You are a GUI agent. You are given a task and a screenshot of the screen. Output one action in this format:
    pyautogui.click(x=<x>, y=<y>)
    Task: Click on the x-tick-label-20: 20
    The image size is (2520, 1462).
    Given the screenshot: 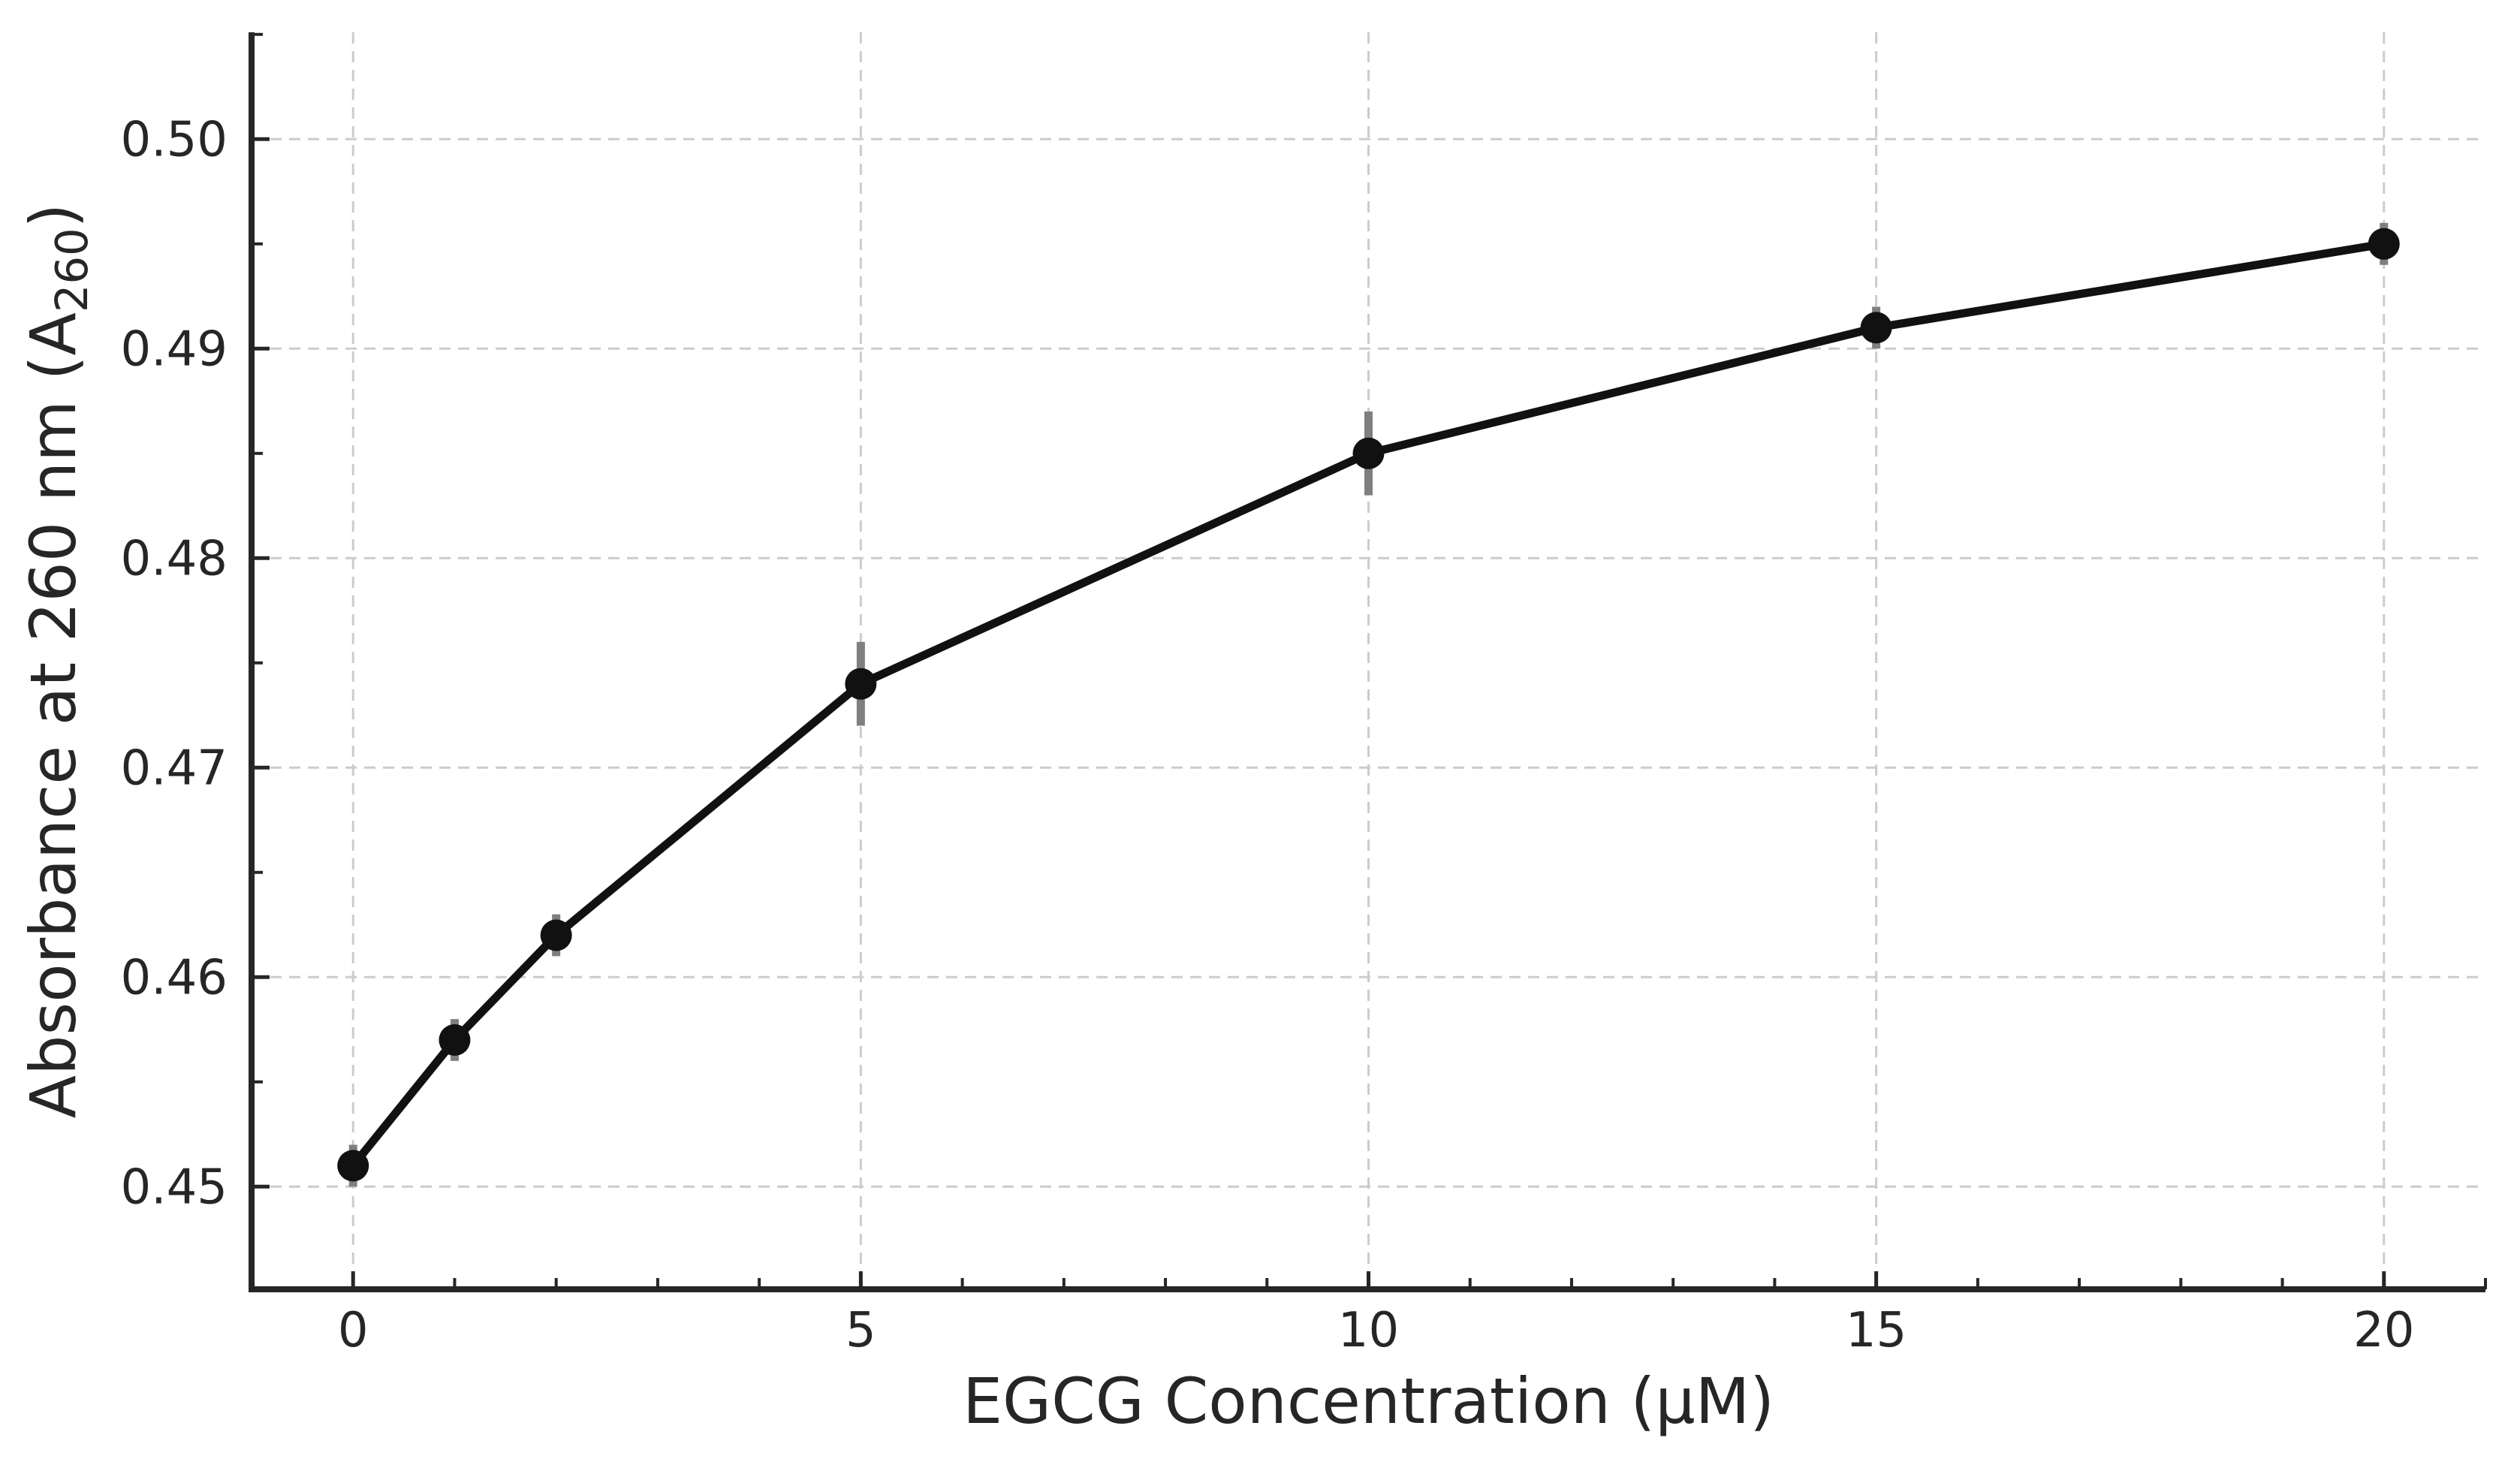 What is the action you would take?
    pyautogui.click(x=2383, y=1330)
    